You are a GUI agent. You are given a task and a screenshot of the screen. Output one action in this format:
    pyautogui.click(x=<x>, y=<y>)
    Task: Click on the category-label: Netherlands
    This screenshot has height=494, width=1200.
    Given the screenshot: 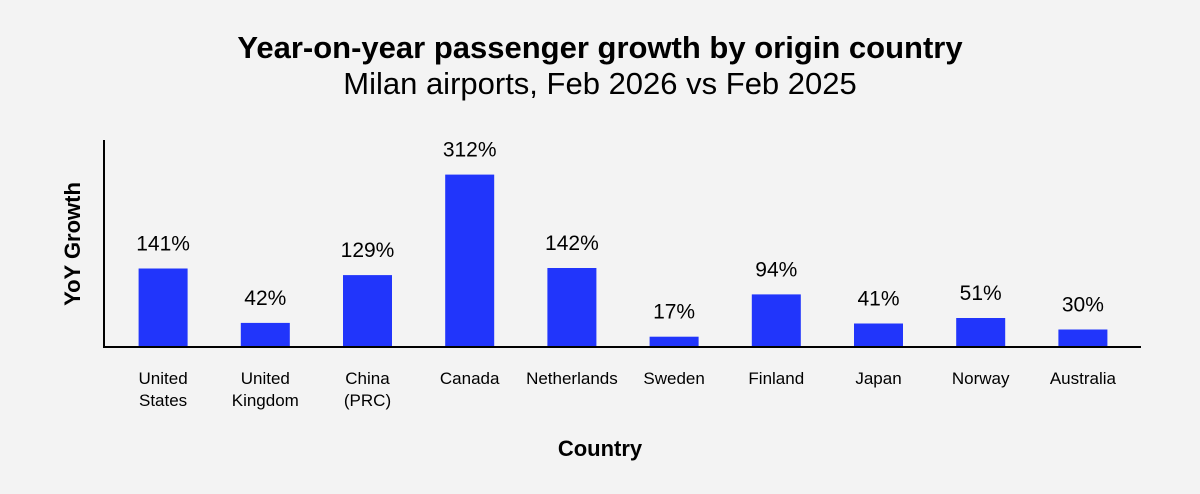 What is the action you would take?
    pyautogui.click(x=572, y=378)
    